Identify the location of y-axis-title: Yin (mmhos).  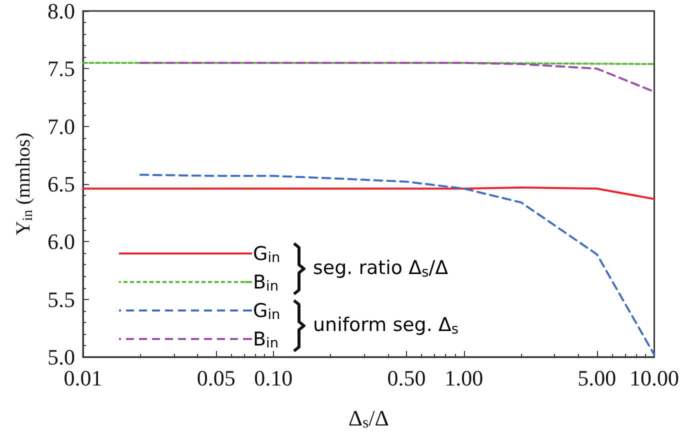
(24, 184).